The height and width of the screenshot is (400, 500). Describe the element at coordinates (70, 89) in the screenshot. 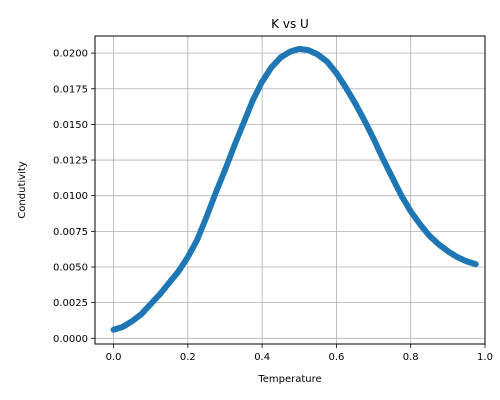

I see `y-tick-label: 0.0175` at that location.